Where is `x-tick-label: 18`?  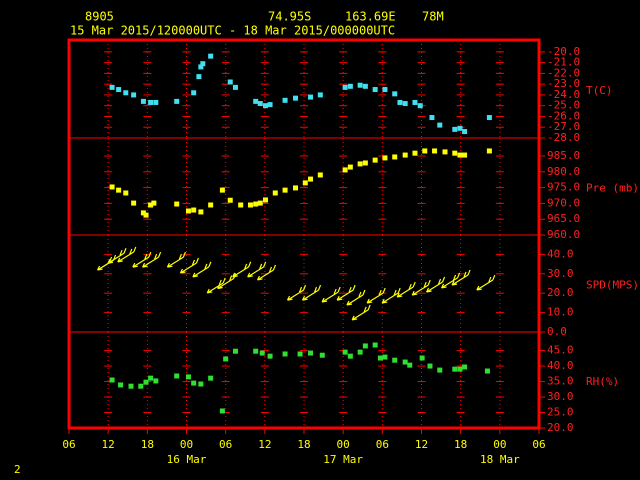
x-tick-label: 18 is located at coordinates (303, 444).